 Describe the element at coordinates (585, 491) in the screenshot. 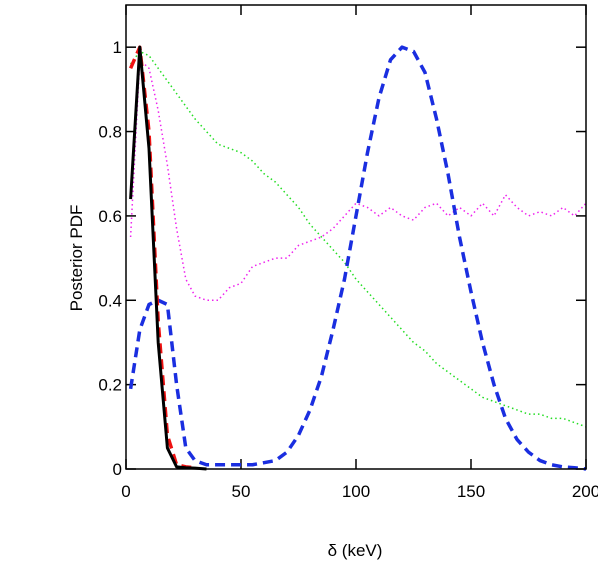

I see `x-tick-label: 200` at that location.